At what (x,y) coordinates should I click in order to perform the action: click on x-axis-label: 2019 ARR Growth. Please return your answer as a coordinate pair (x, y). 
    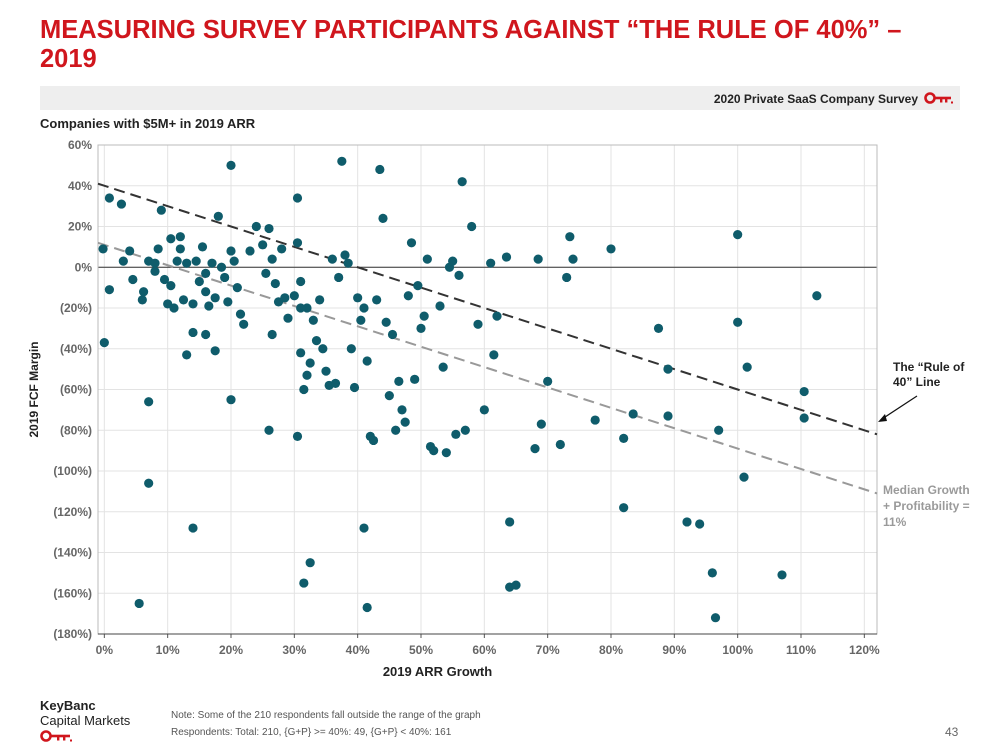
    Looking at the image, I should click on (437, 671).